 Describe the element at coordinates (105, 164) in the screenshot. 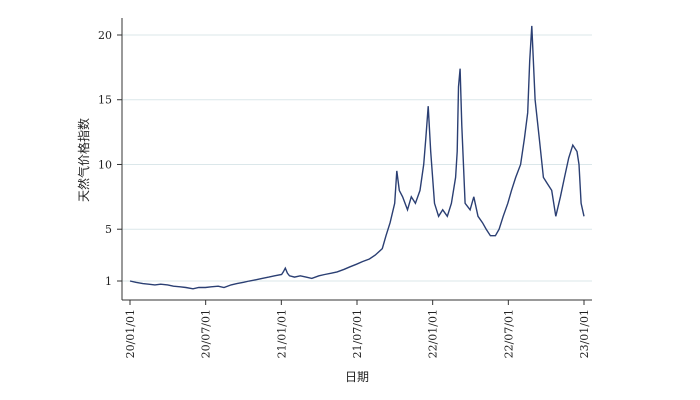

I see `y-tick-label: 10` at that location.